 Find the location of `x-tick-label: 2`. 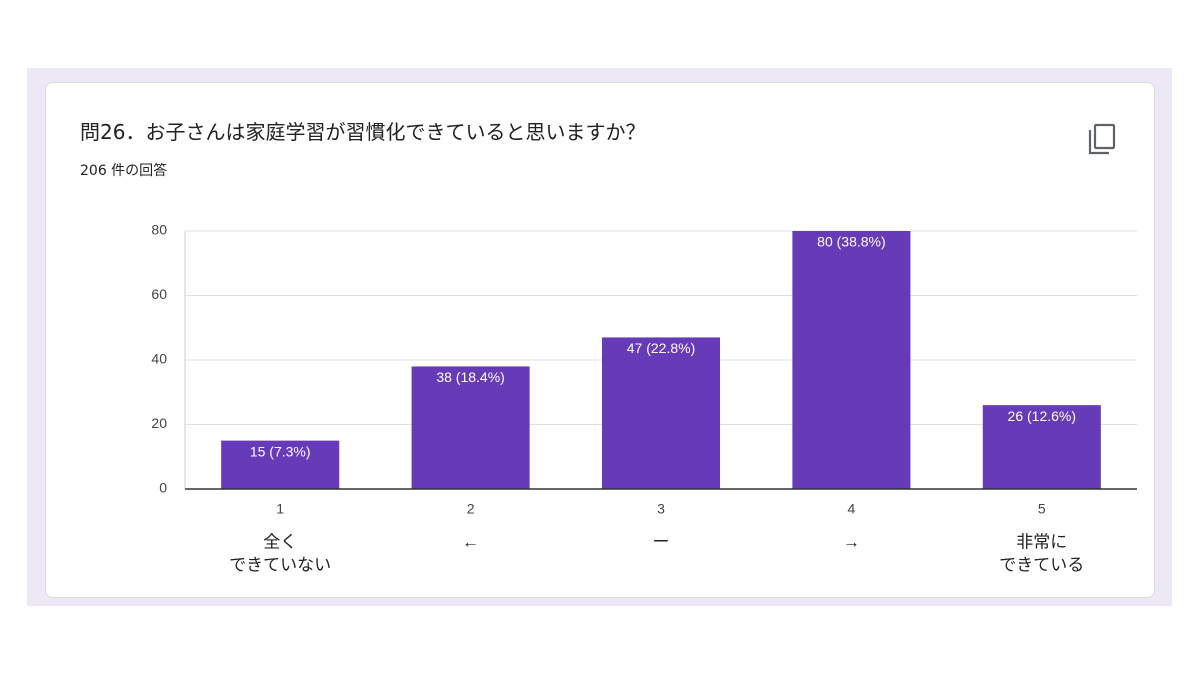

x-tick-label: 2 is located at coordinates (471, 509).